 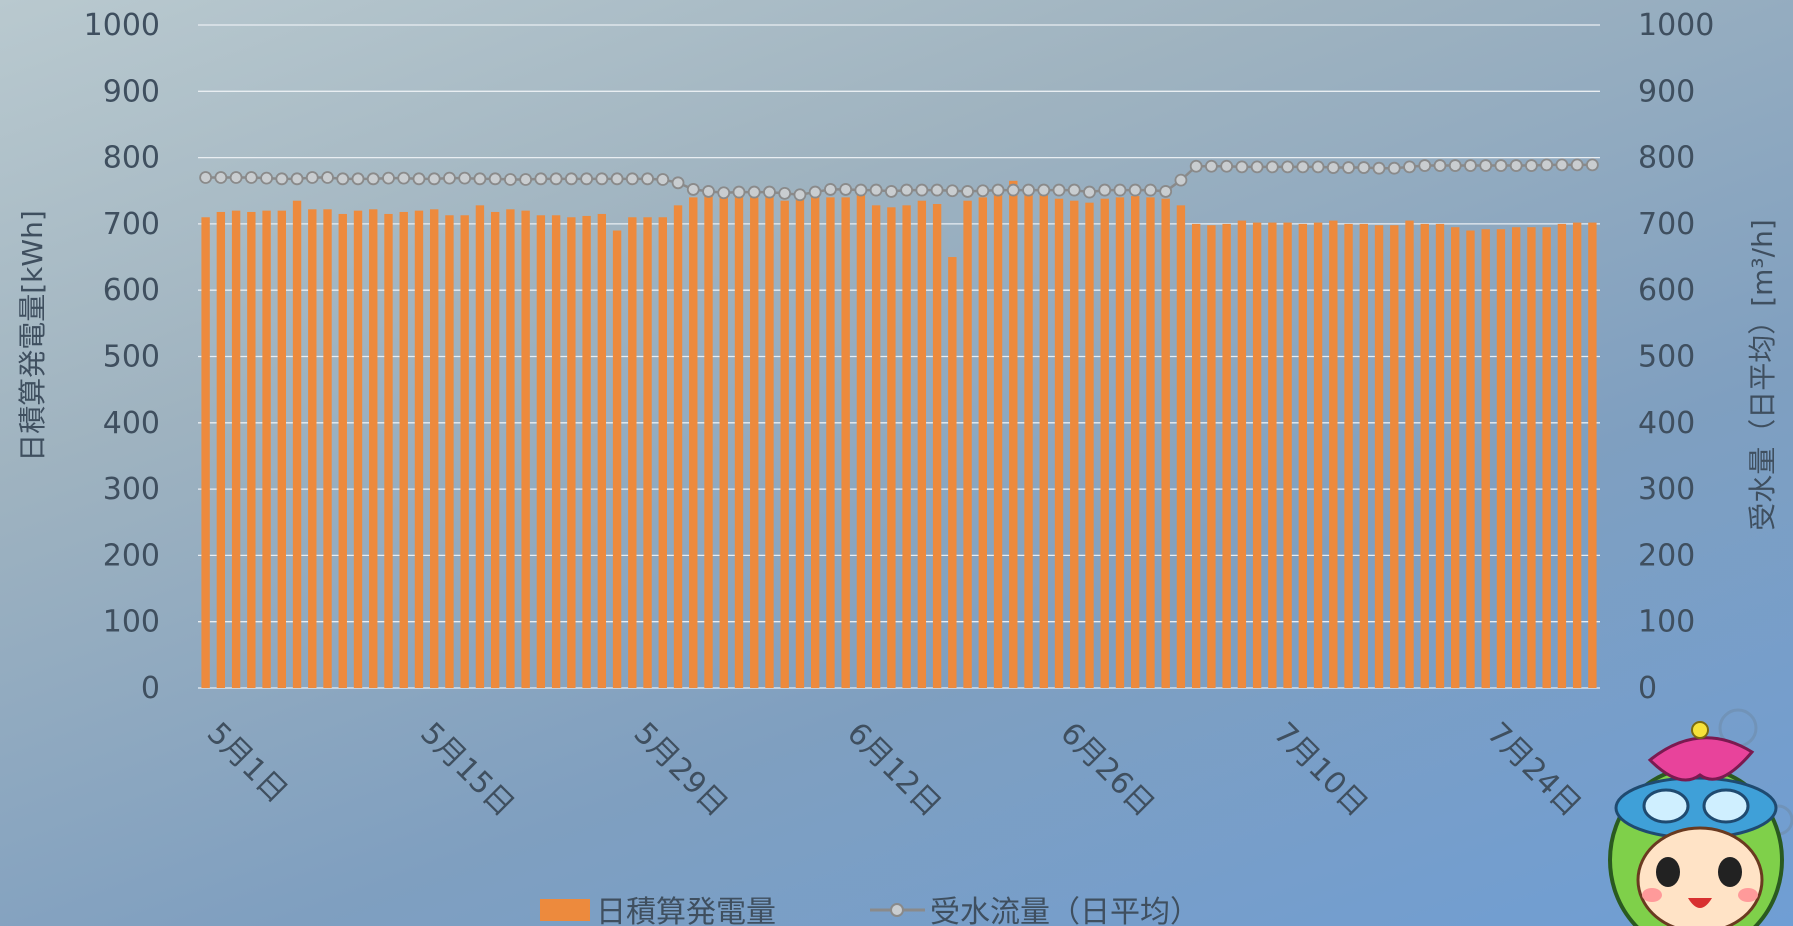 I want to click on y2-tick-label: 200, so click(x=1666, y=555).